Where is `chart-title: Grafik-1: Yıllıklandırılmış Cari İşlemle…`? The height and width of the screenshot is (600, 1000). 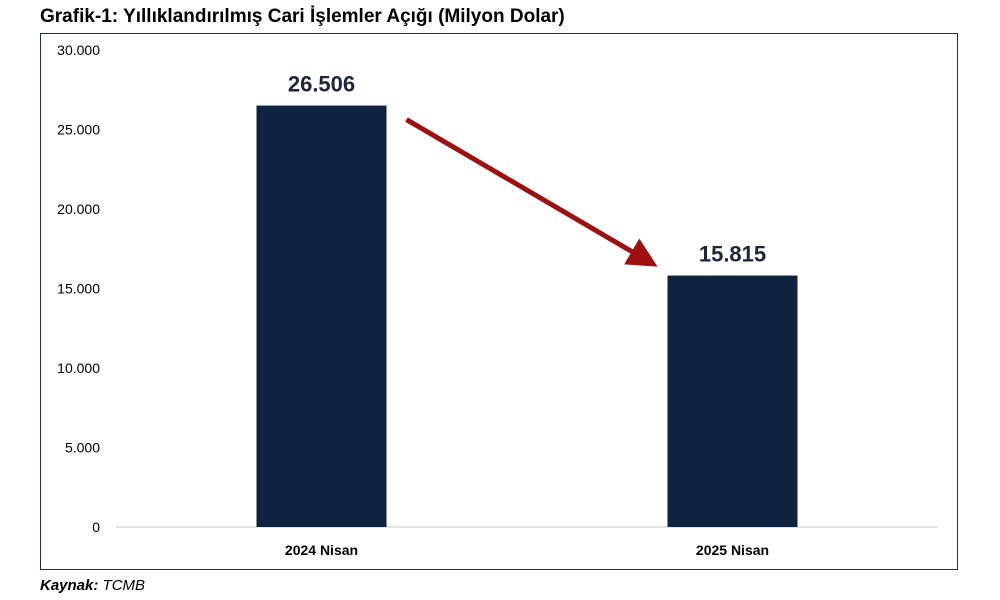
chart-title: Grafik-1: Yıllıklandırılmış Cari İşlemle… is located at coordinates (302, 16).